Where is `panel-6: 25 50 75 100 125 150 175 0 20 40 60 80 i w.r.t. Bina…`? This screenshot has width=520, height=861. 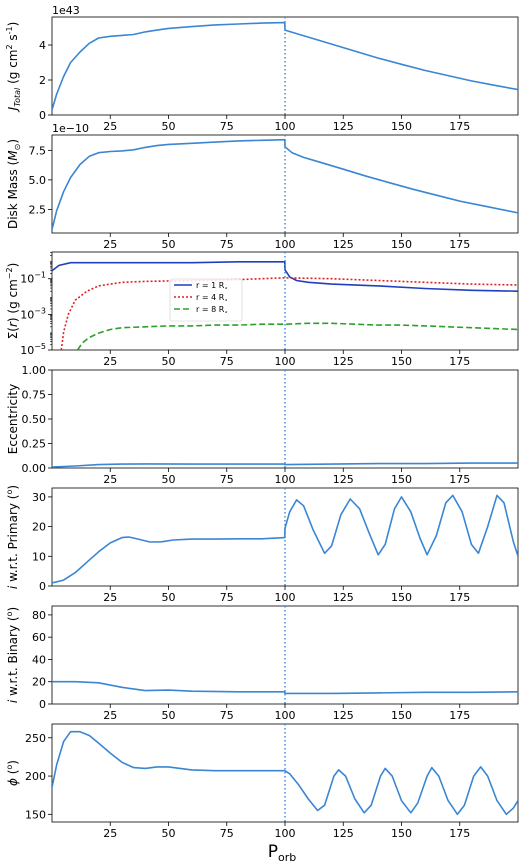 panel-6: 25 50 75 100 125 150 175 0 20 40 60 80 i w.r.t. Bina… is located at coordinates (262, 663).